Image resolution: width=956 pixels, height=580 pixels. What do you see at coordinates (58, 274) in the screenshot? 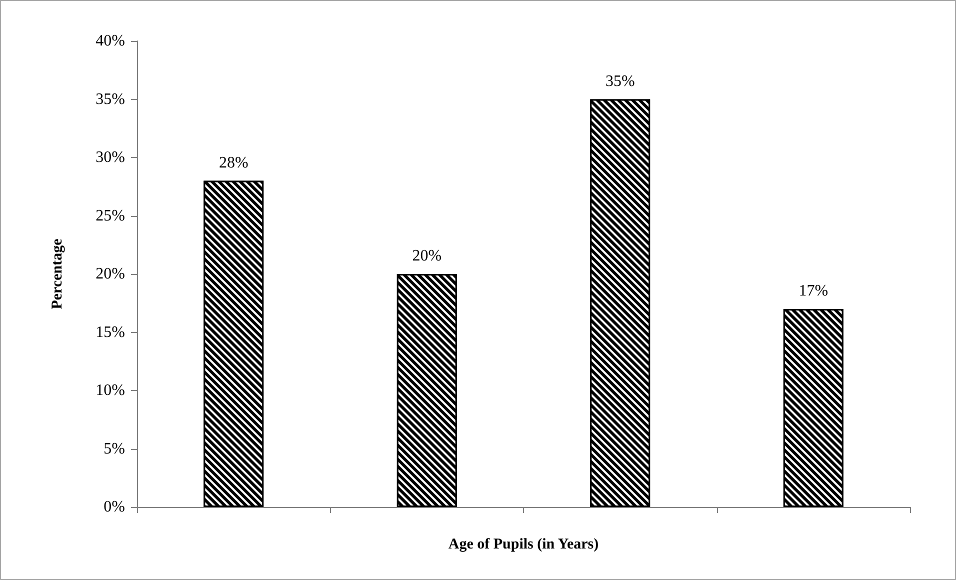
I see `y-axis-title: Percentage` at bounding box center [58, 274].